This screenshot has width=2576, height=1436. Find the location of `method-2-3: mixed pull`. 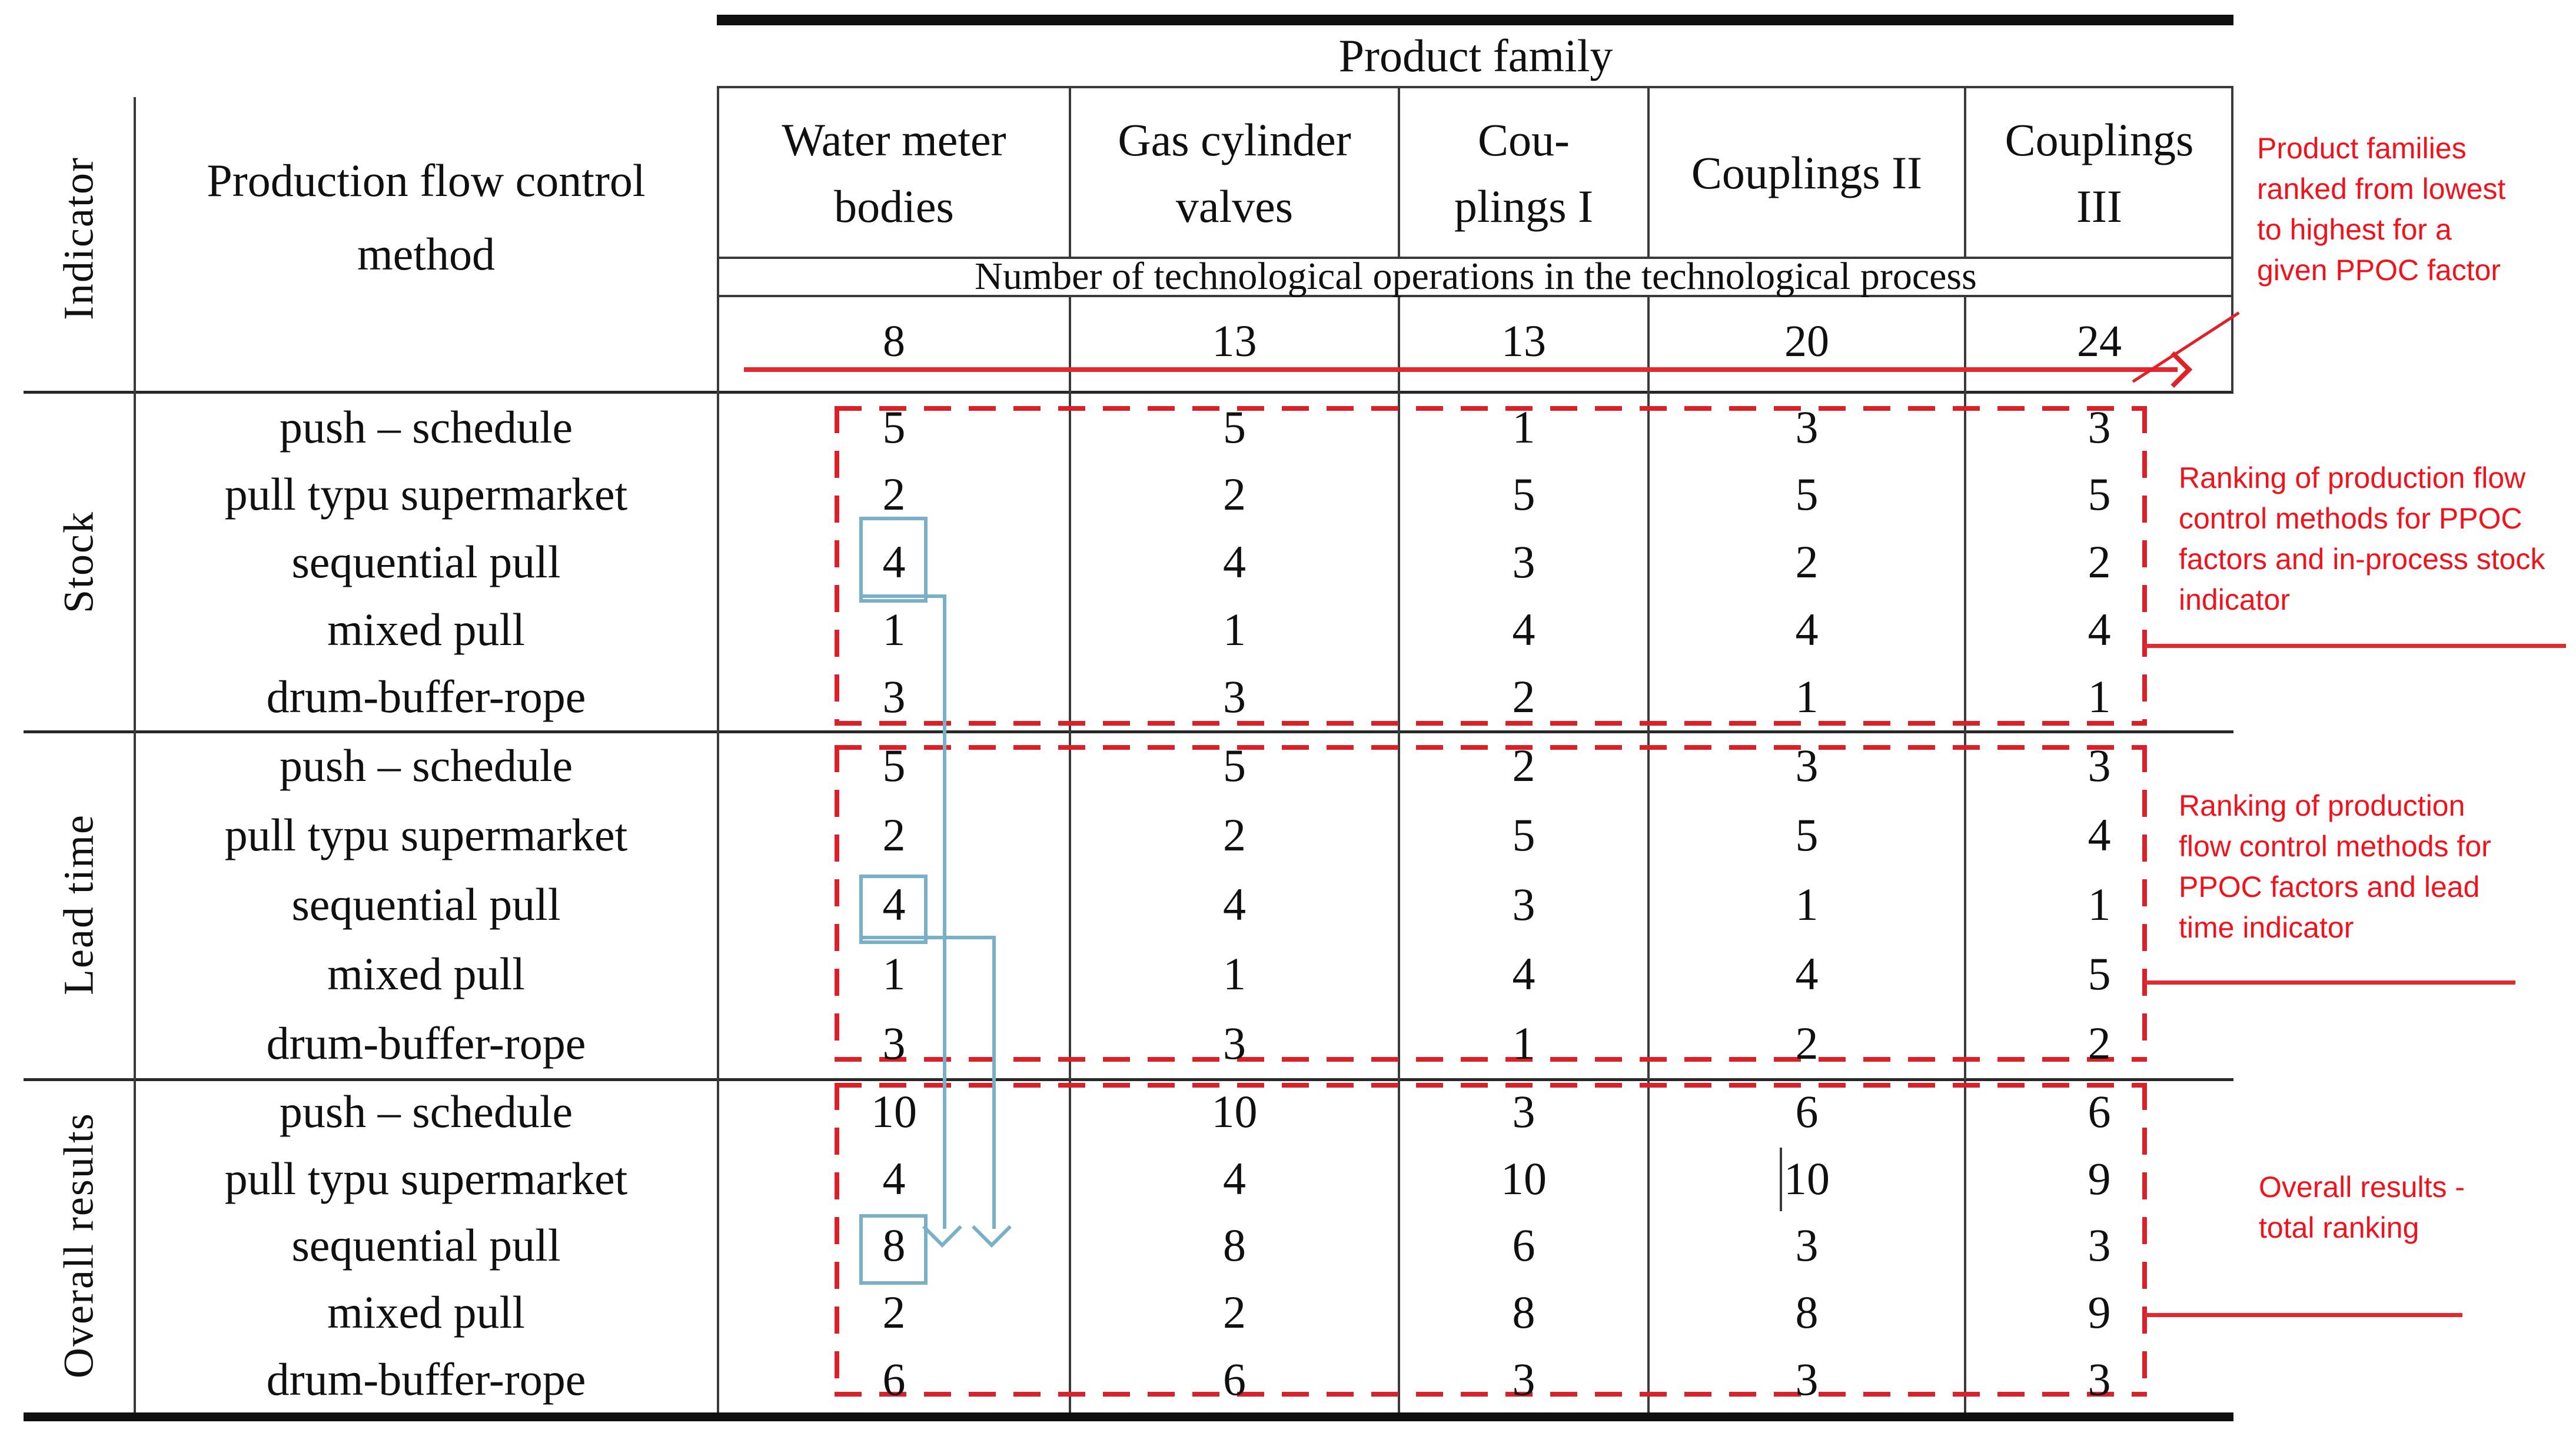

method-2-3: mixed pull is located at coordinates (426, 1312).